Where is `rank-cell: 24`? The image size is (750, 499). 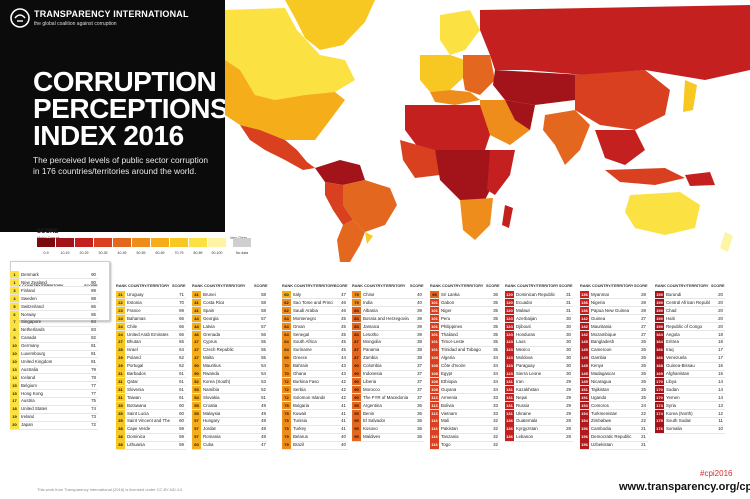 rank-cell: 24 is located at coordinates (120, 318).